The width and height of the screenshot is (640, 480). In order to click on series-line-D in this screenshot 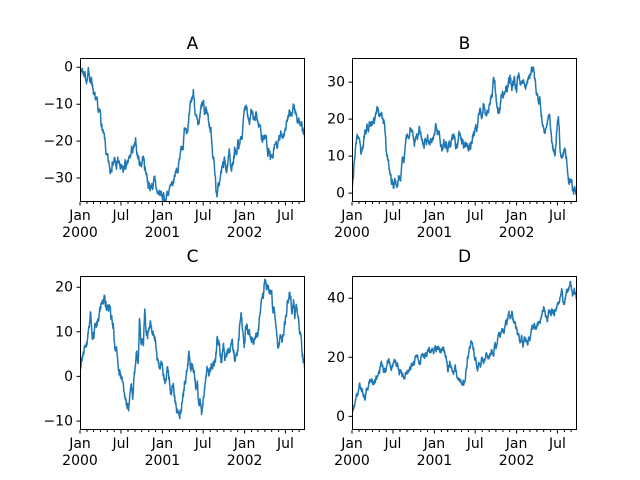, I will do `click(464, 346)`.